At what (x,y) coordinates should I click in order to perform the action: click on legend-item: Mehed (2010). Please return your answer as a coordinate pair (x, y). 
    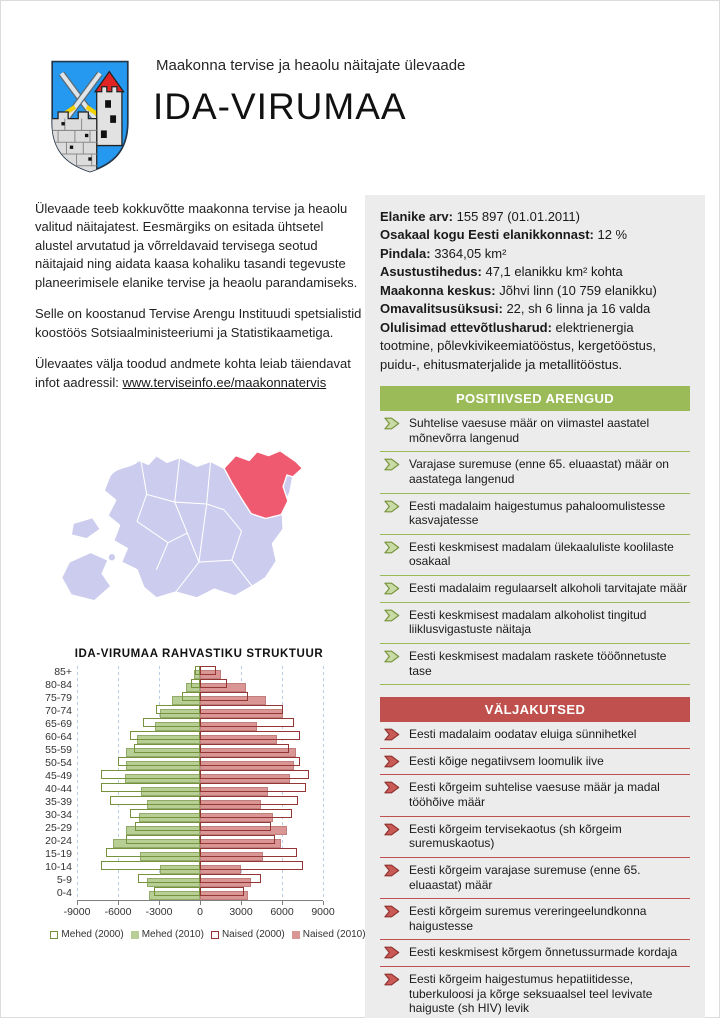
    Looking at the image, I should click on (167, 934).